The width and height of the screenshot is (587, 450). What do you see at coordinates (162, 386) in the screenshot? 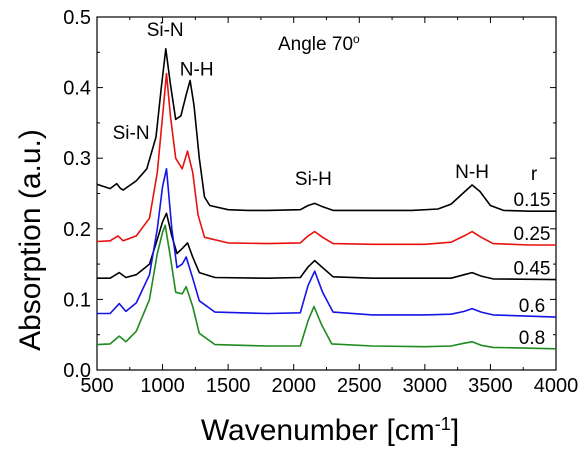
I see `x-tick-label: 1000` at bounding box center [162, 386].